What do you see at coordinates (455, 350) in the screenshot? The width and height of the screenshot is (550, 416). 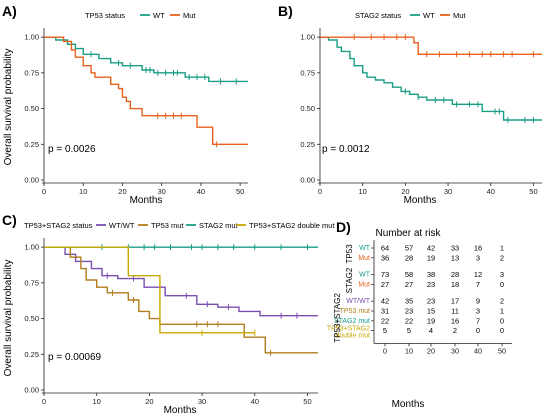 I see `risk-table-x-tick-label: 30` at bounding box center [455, 350].